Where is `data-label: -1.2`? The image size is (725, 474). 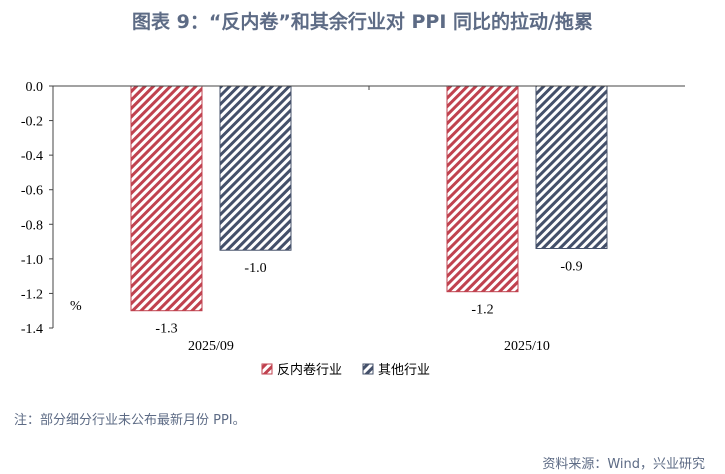
data-label: -1.2 is located at coordinates (482, 310).